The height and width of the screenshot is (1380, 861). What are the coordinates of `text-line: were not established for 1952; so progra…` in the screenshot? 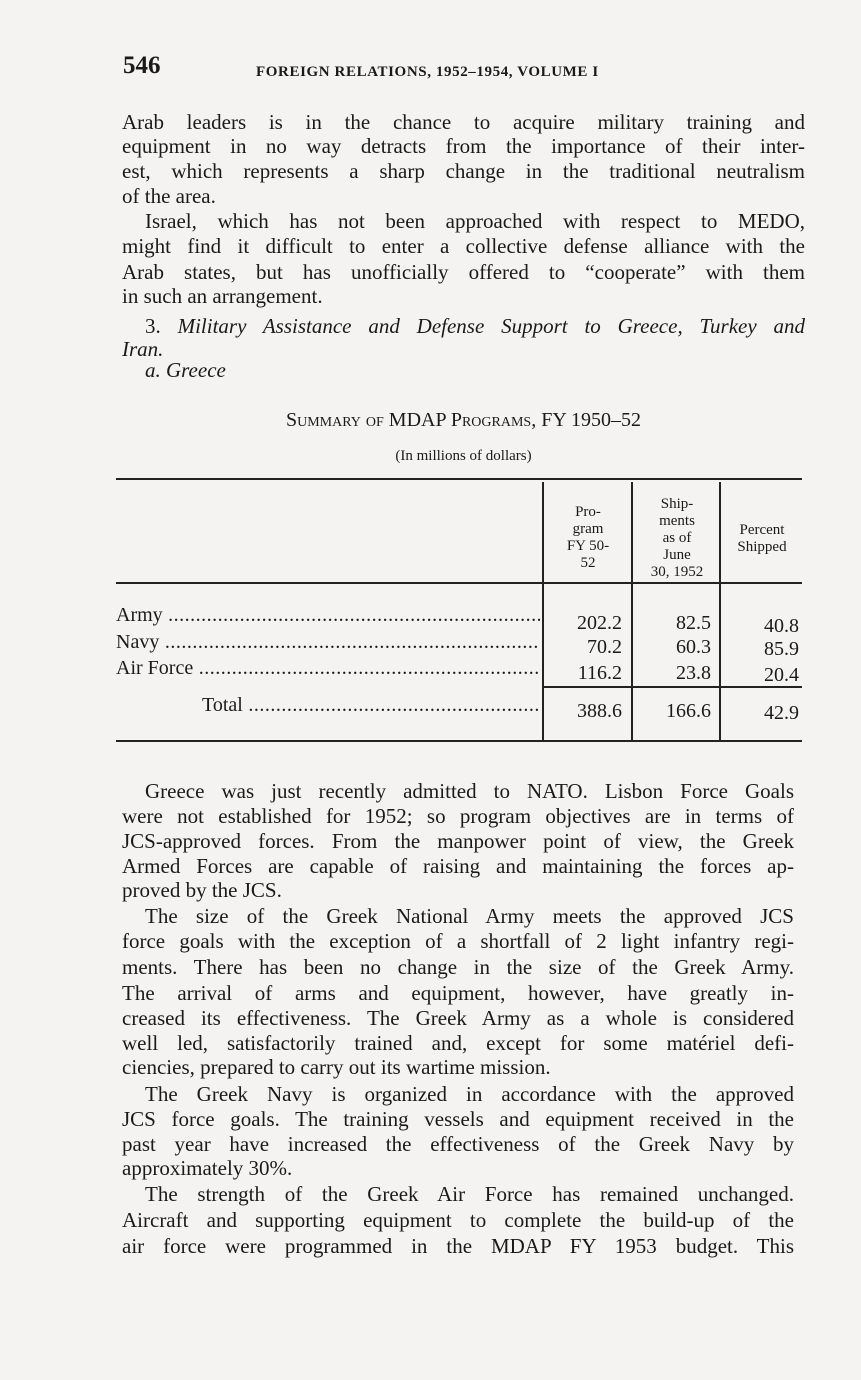 It's located at (458, 816).